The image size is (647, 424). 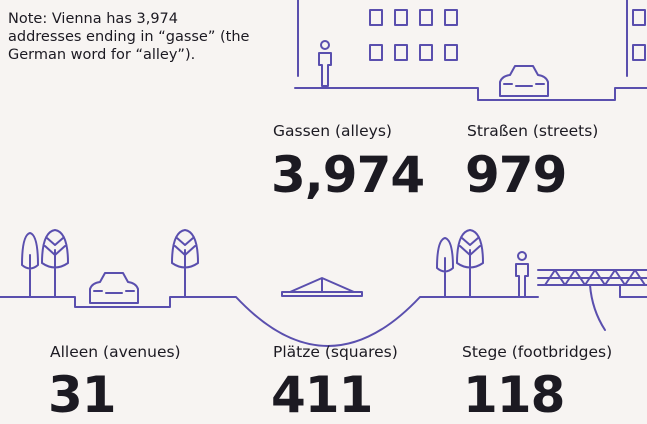 I want to click on tree-icon, so click(x=252, y=263).